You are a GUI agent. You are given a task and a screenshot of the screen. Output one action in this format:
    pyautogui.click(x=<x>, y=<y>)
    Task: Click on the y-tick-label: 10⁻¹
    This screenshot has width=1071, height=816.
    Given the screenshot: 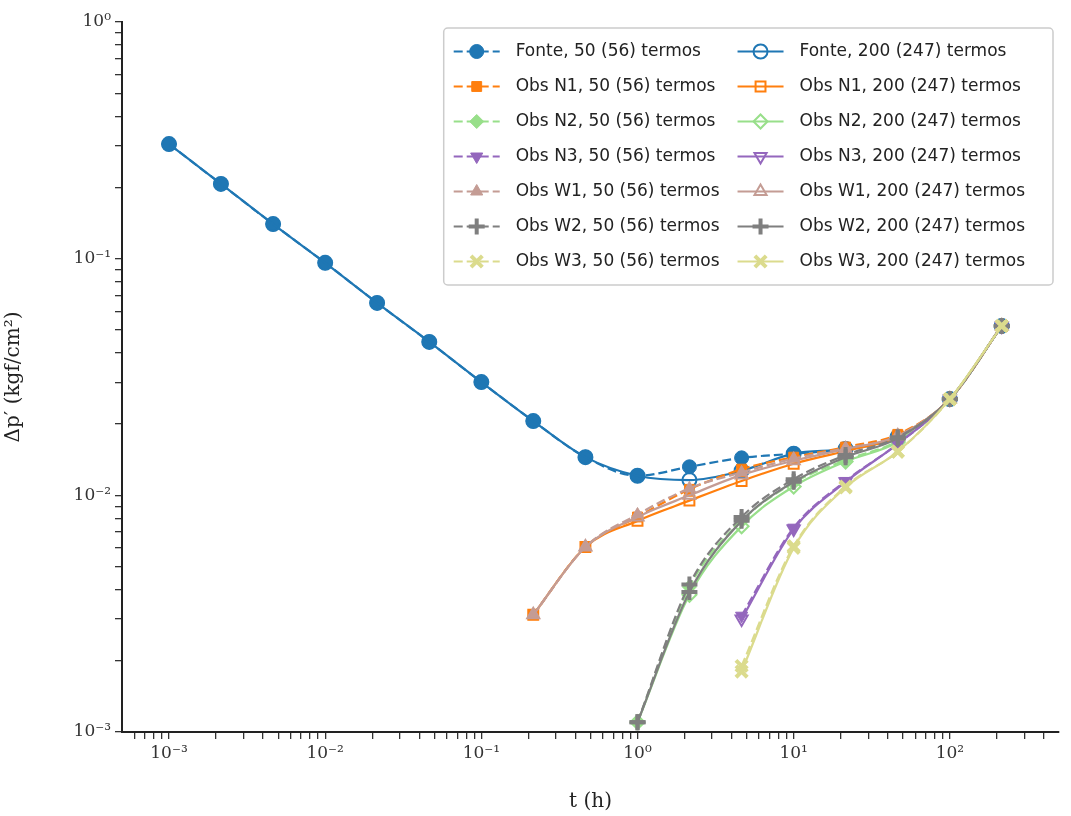 What is the action you would take?
    pyautogui.click(x=92, y=257)
    